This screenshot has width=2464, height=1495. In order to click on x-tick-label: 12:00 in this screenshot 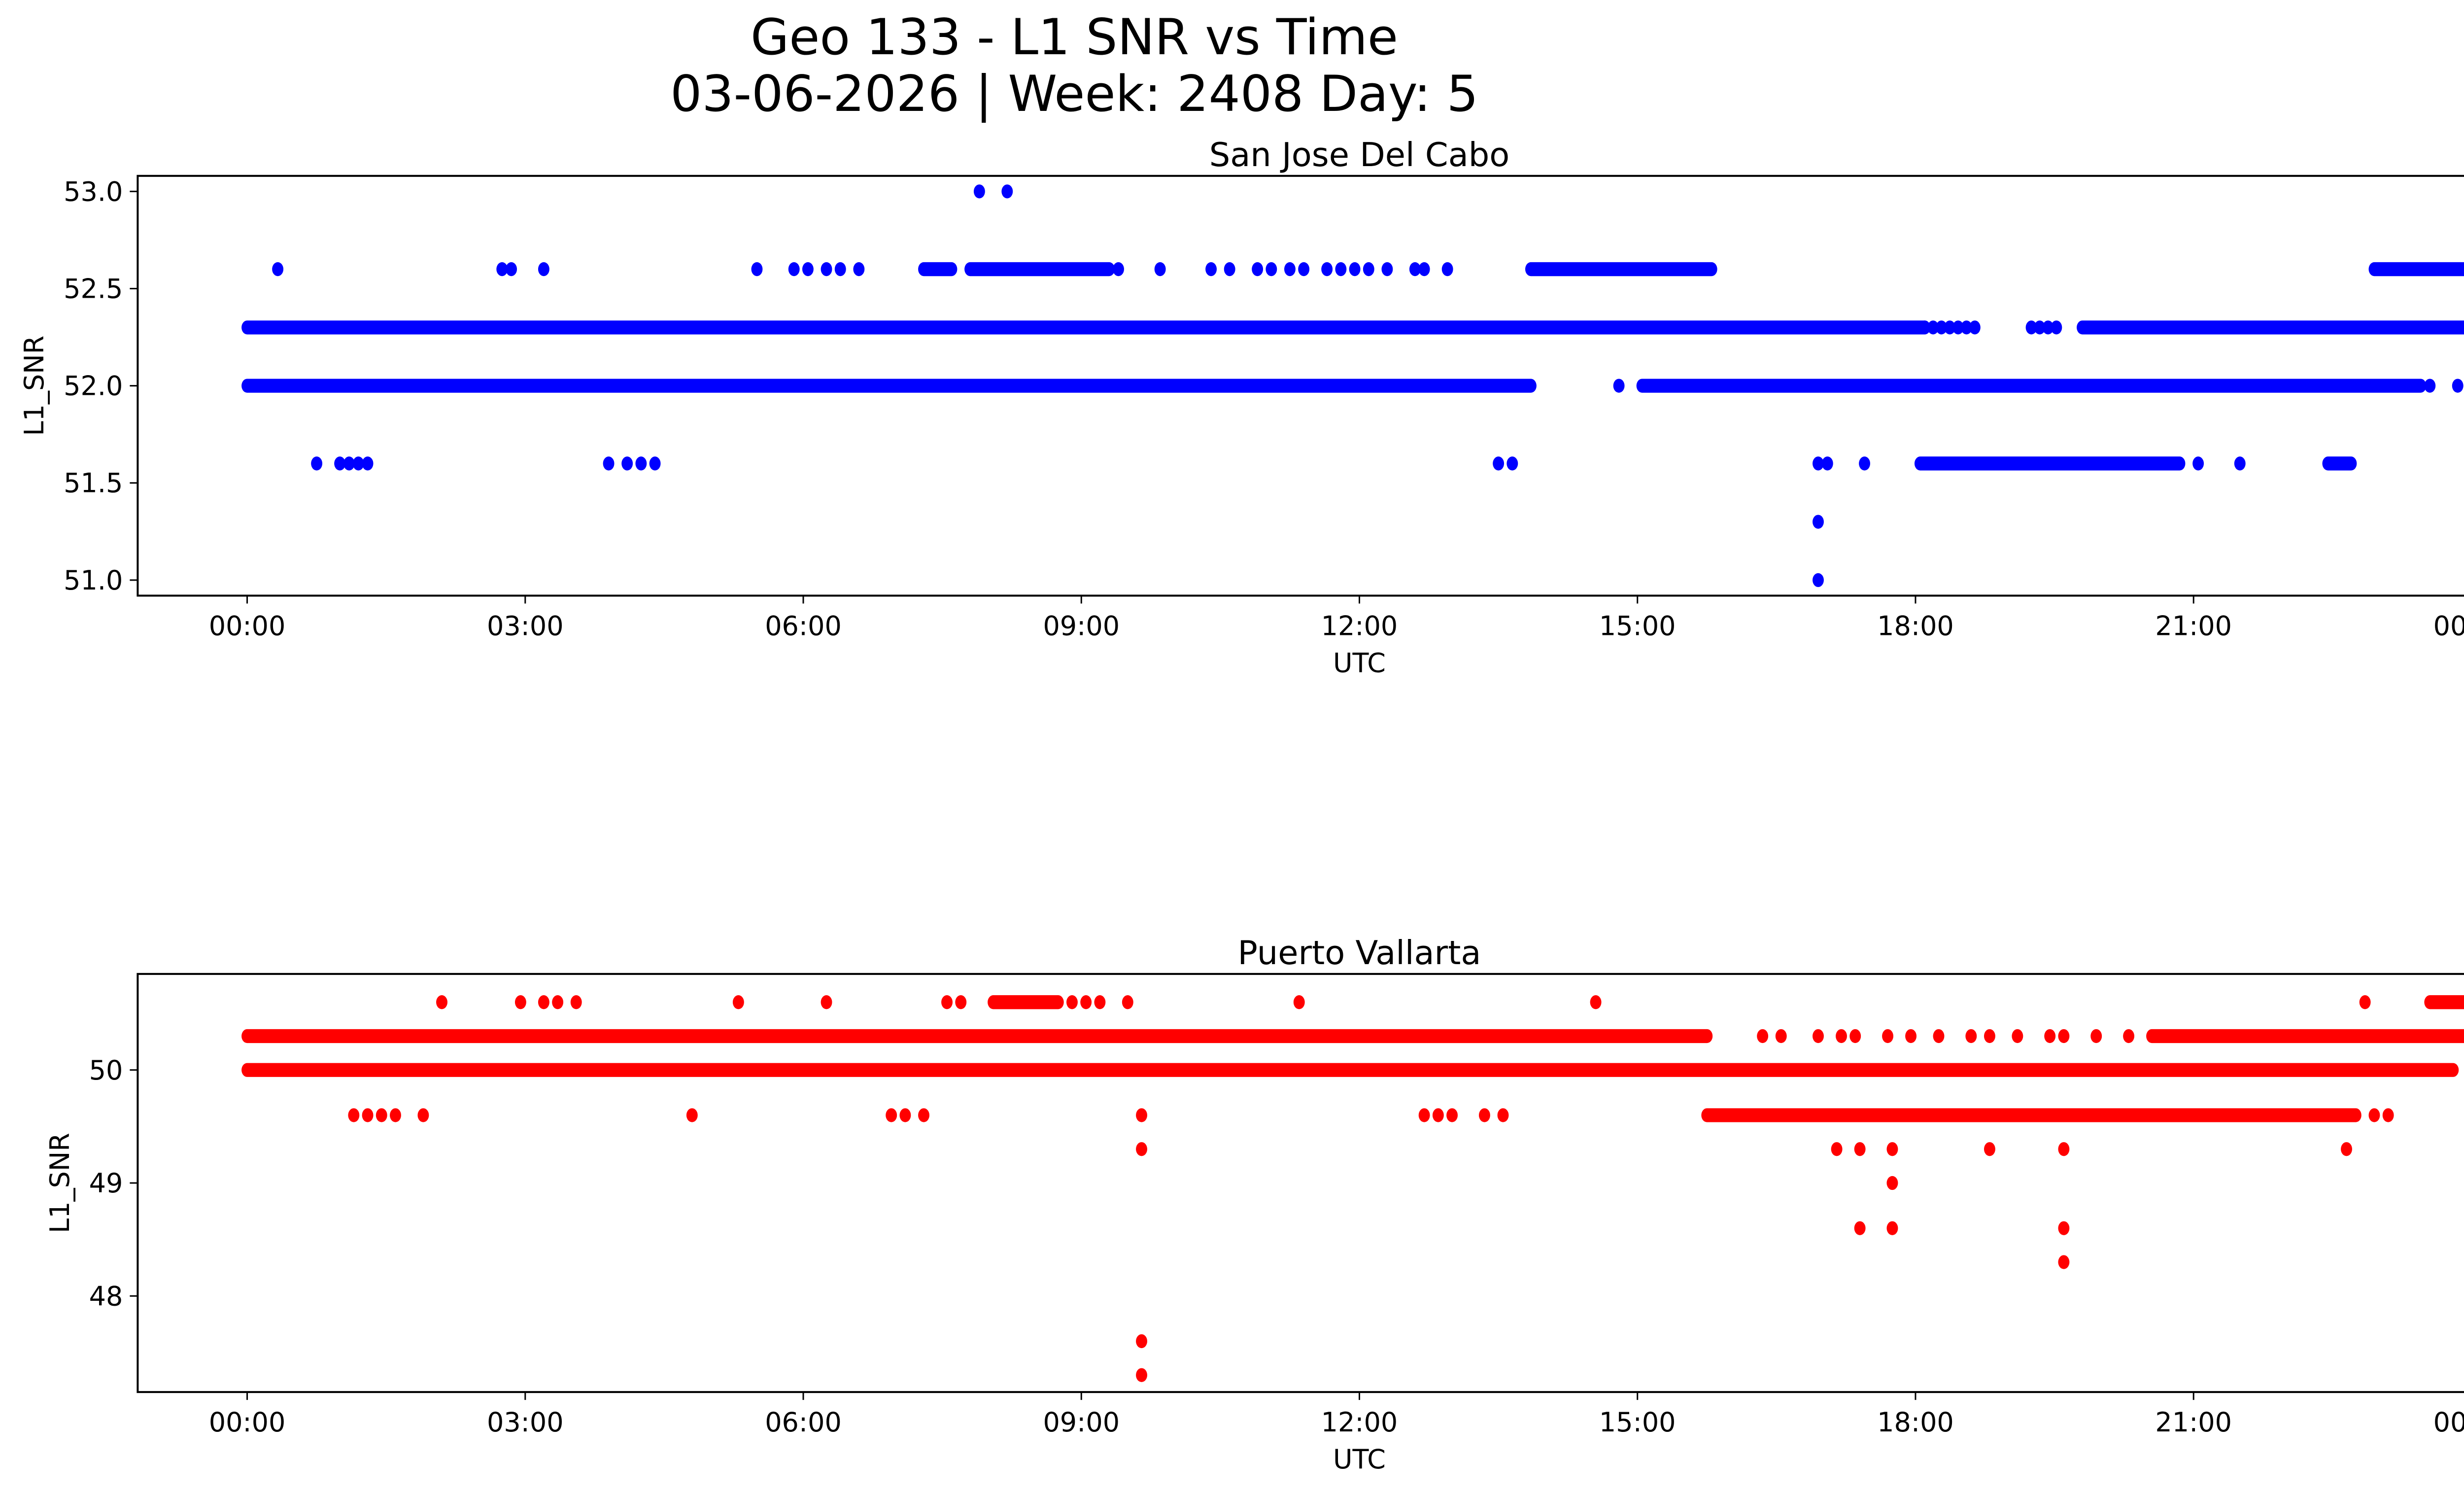, I will do `click(1359, 1422)`.